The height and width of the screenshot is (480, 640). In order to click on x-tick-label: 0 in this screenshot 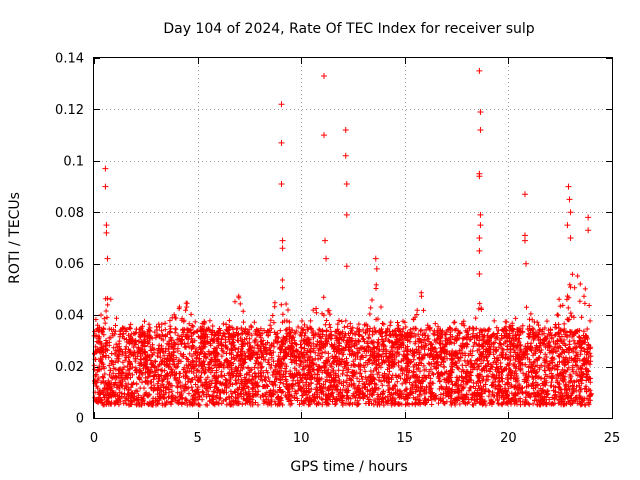, I will do `click(94, 438)`.